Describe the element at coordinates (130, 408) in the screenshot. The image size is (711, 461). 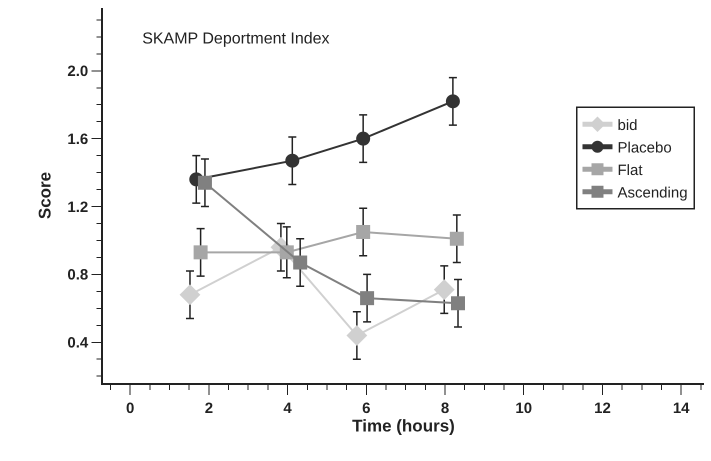
I see `x-tick-label: 0` at that location.